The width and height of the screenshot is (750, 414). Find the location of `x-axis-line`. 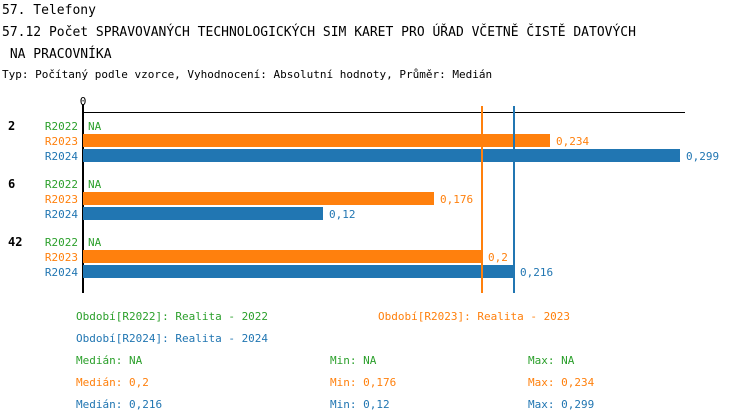

x-axis-line is located at coordinates (384, 112).